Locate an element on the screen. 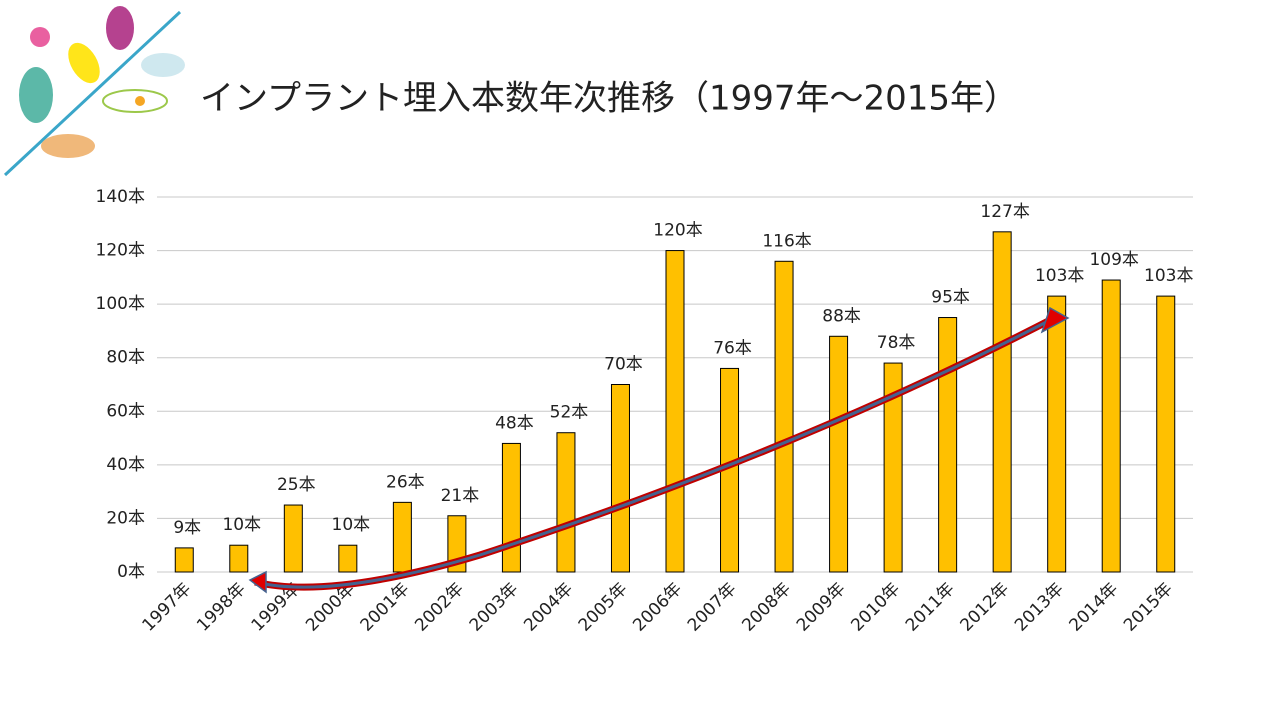 The image size is (1280, 720). value-label: 76本 is located at coordinates (732, 348).